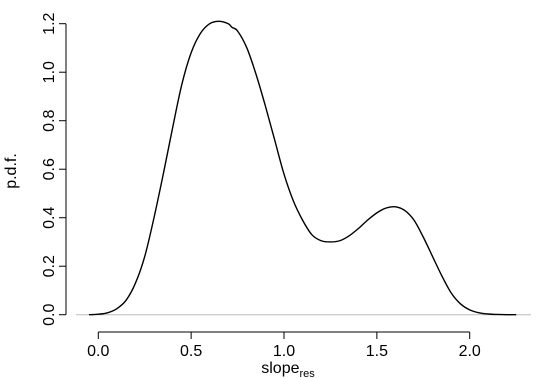 This screenshot has width=539, height=378. What do you see at coordinates (49, 120) in the screenshot?
I see `y-tick-label: 0.8` at bounding box center [49, 120].